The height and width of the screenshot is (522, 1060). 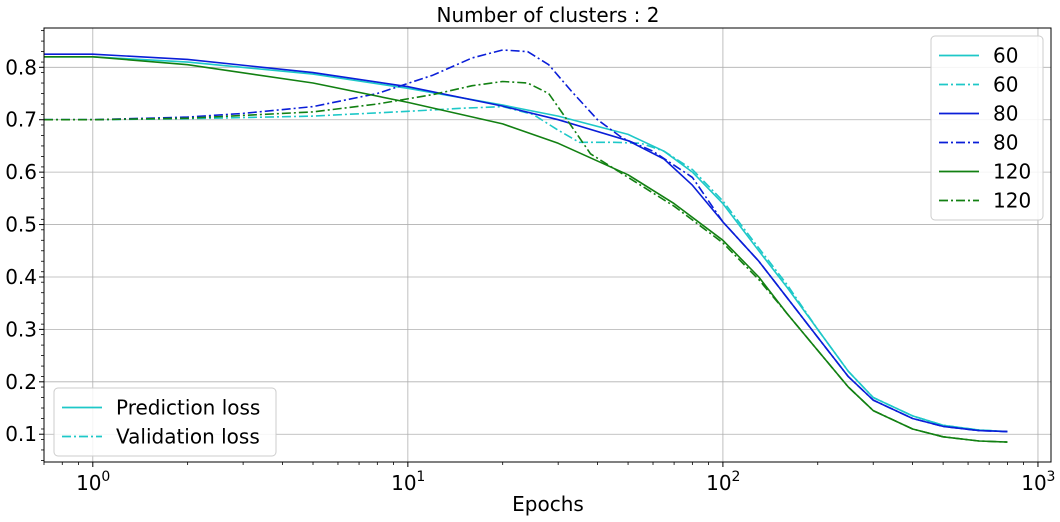 What do you see at coordinates (188, 408) in the screenshot?
I see `legend-label: Prediction loss` at bounding box center [188, 408].